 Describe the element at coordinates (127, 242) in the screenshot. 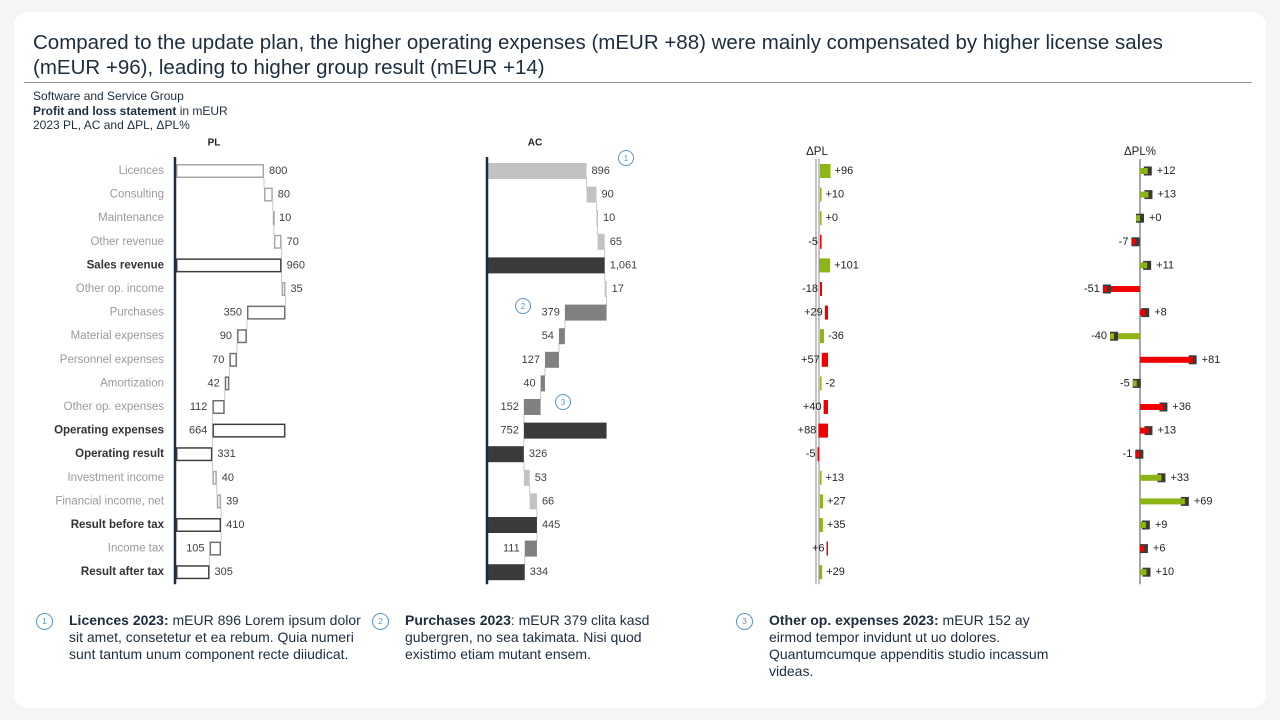

I see `category-label: Other revenue` at that location.